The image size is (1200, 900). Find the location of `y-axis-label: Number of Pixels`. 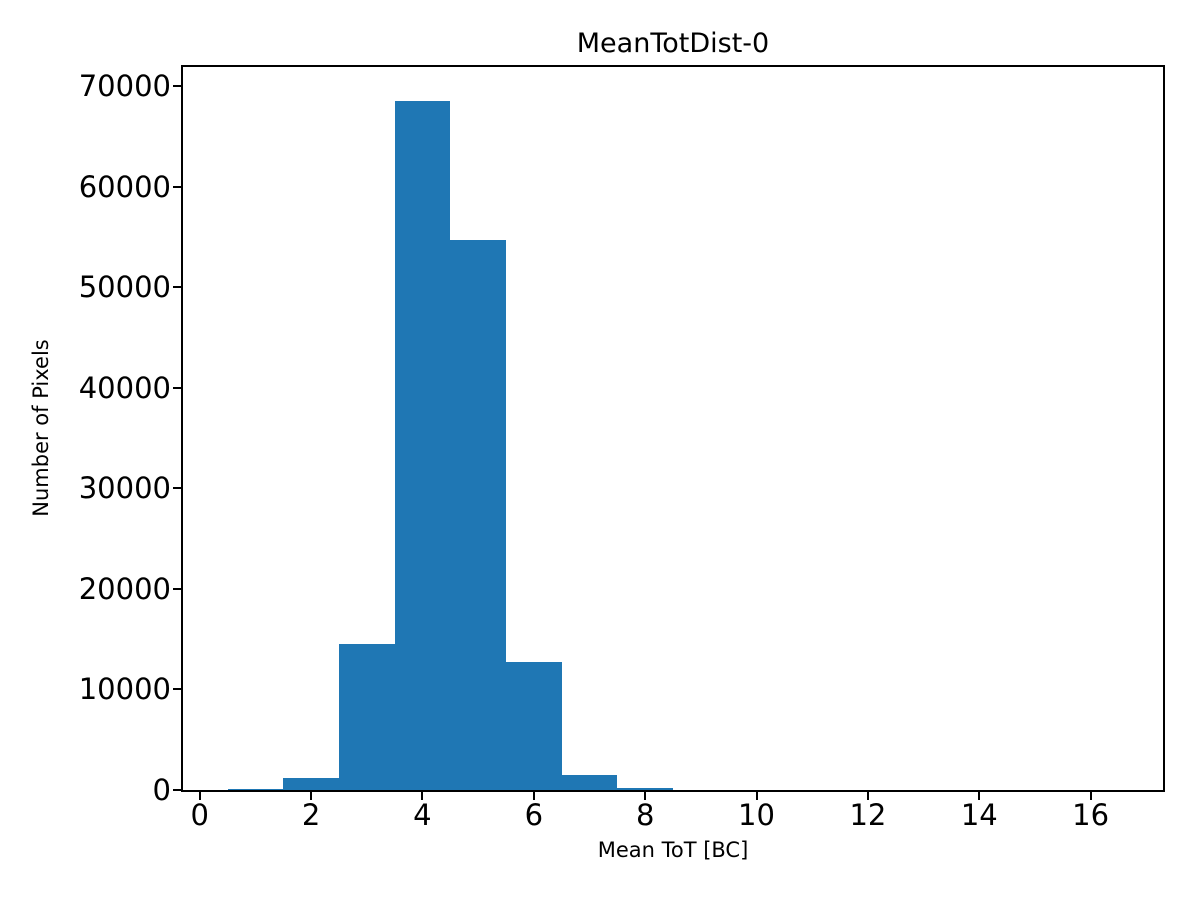

y-axis-label: Number of Pixels is located at coordinates (41, 428).